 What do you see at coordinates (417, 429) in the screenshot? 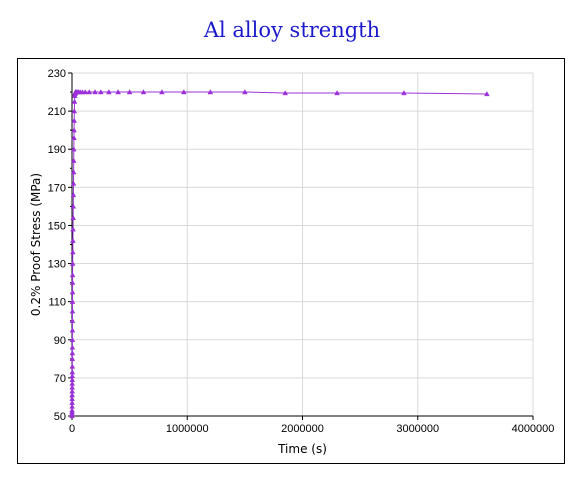
I see `x-tick-label: 3000000` at bounding box center [417, 429].